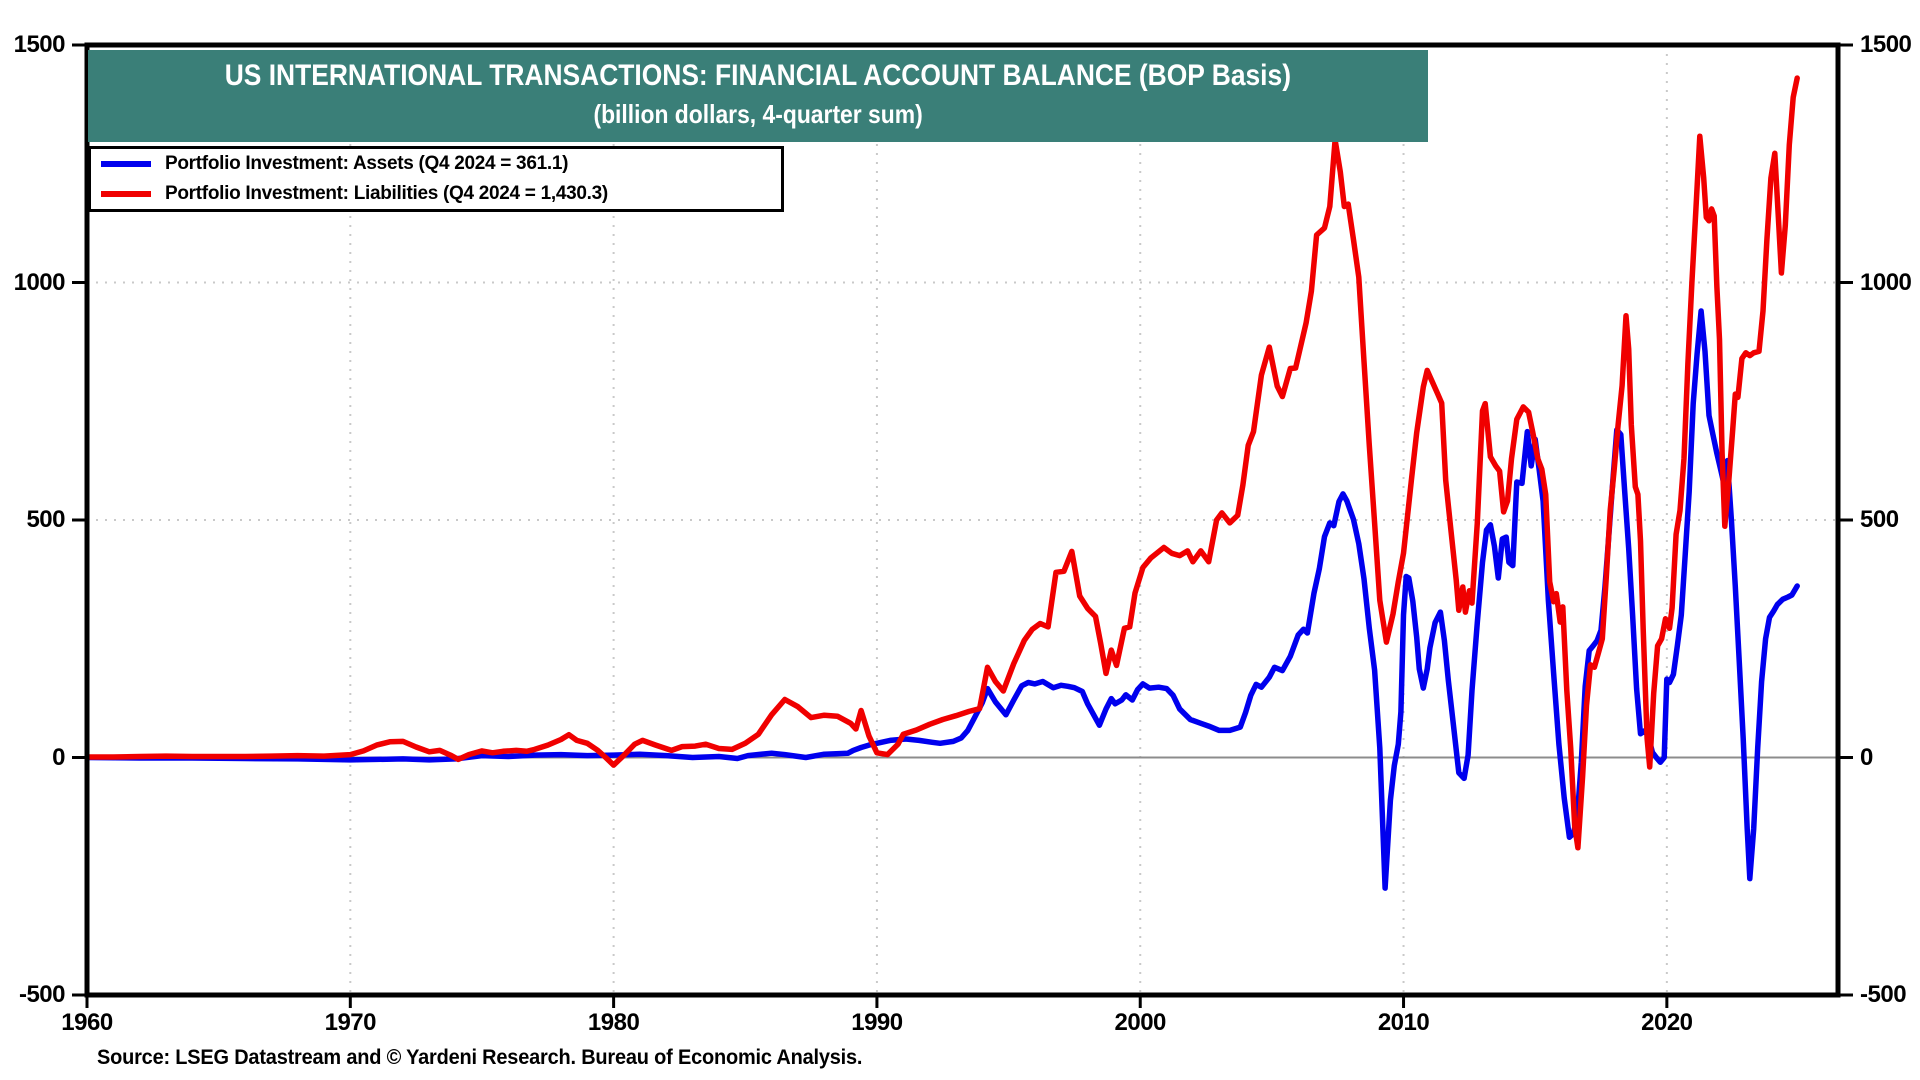 Image resolution: width=1920 pixels, height=1080 pixels. Describe the element at coordinates (350, 1022) in the screenshot. I see `x-axis-label: 1970` at that location.